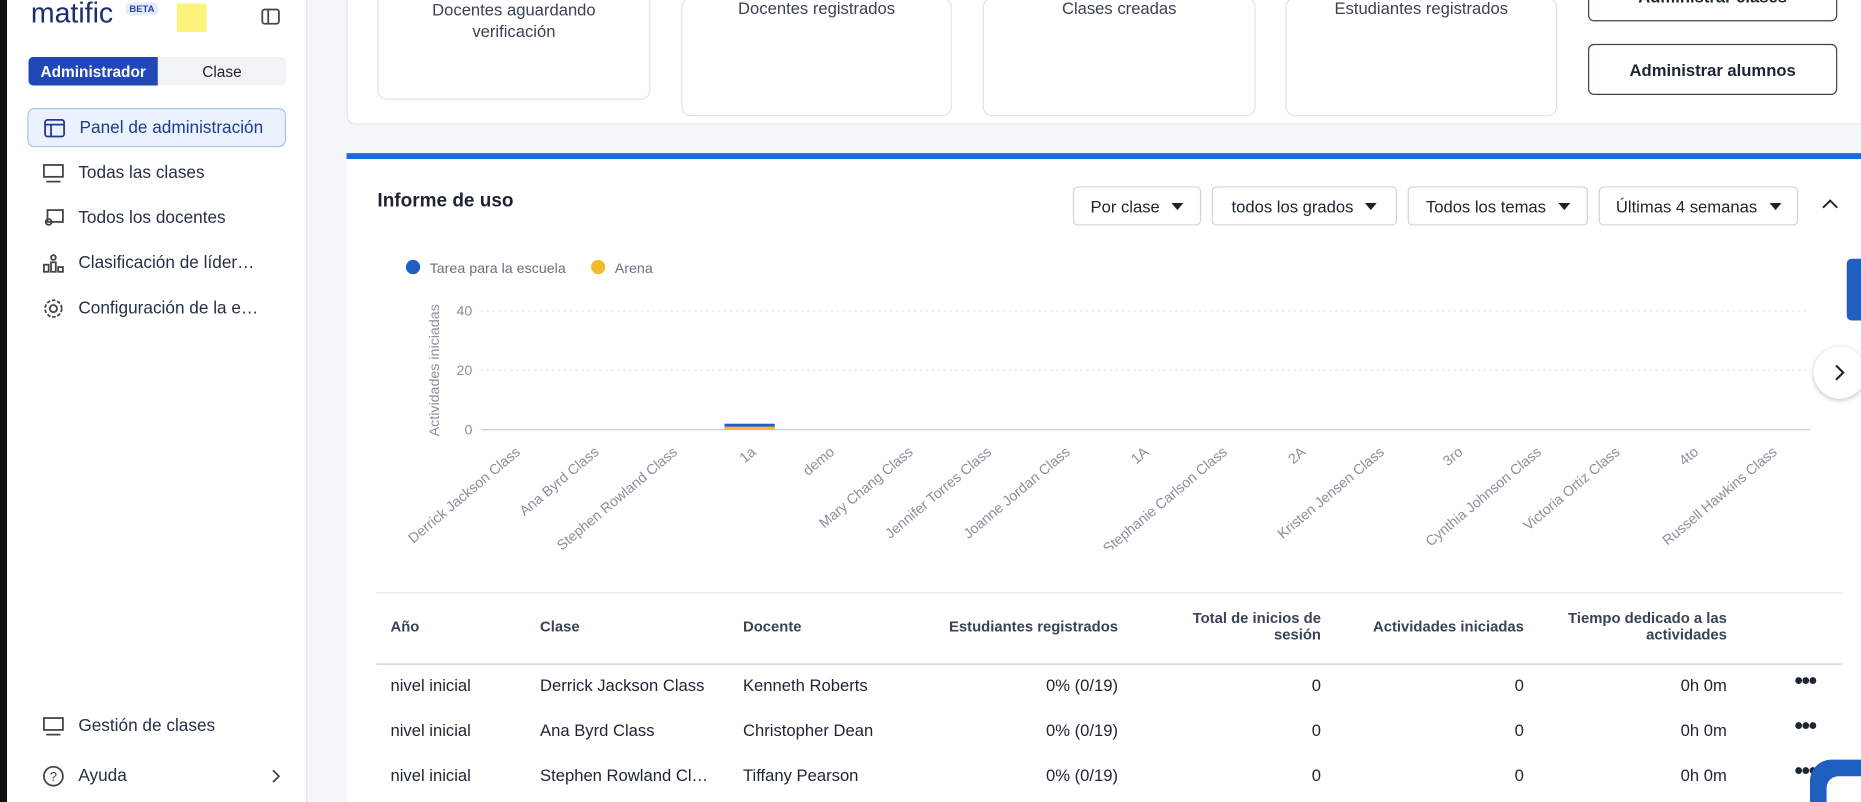  Describe the element at coordinates (152, 218) in the screenshot. I see `nav-label: Todos los docentes` at that location.